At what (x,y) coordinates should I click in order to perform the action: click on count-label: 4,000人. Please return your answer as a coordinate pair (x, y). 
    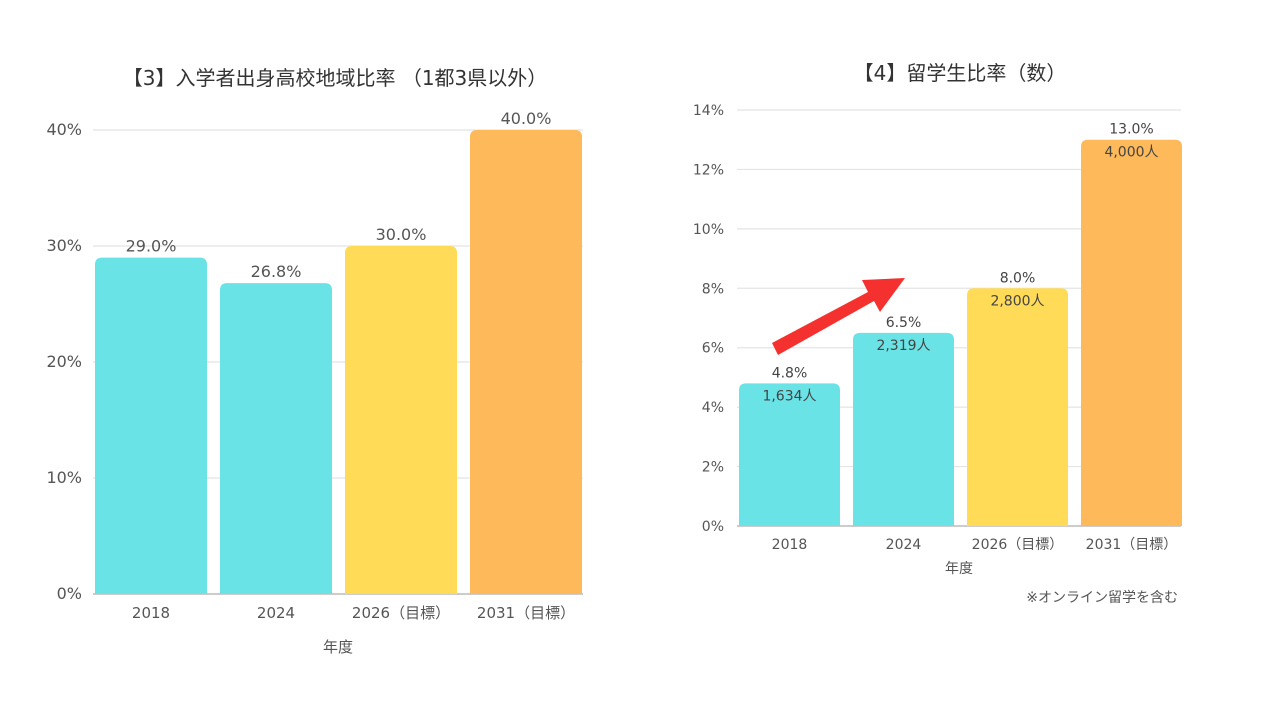
    Looking at the image, I should click on (1131, 153).